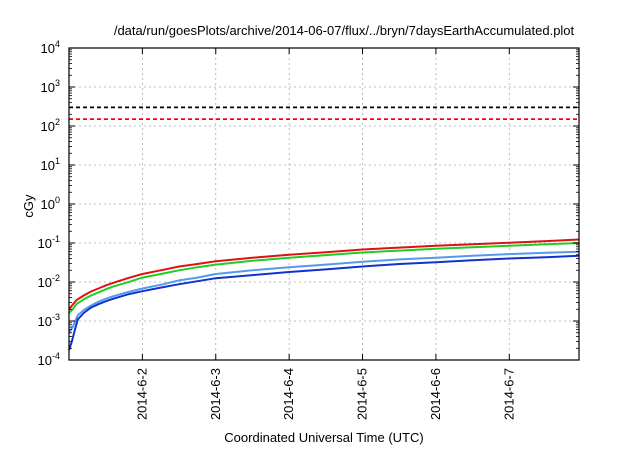  I want to click on x-tick-label: 2014-6-7, so click(508, 394).